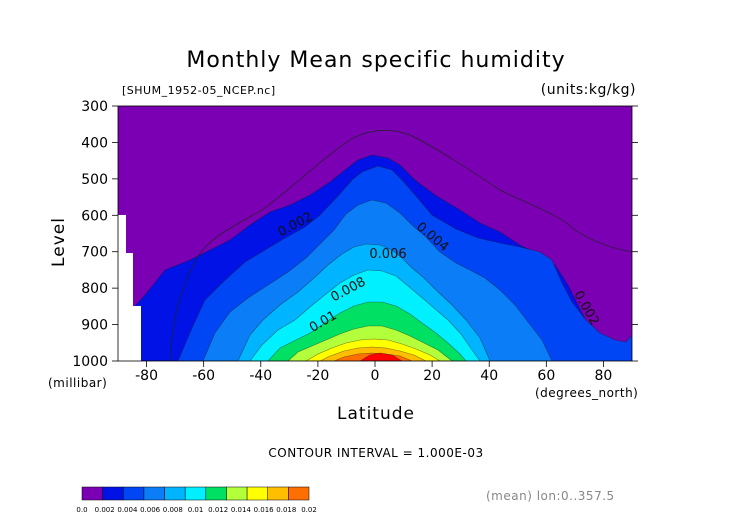 Image resolution: width=752 pixels, height=532 pixels. I want to click on x-axis-label: Latitude, so click(376, 414).